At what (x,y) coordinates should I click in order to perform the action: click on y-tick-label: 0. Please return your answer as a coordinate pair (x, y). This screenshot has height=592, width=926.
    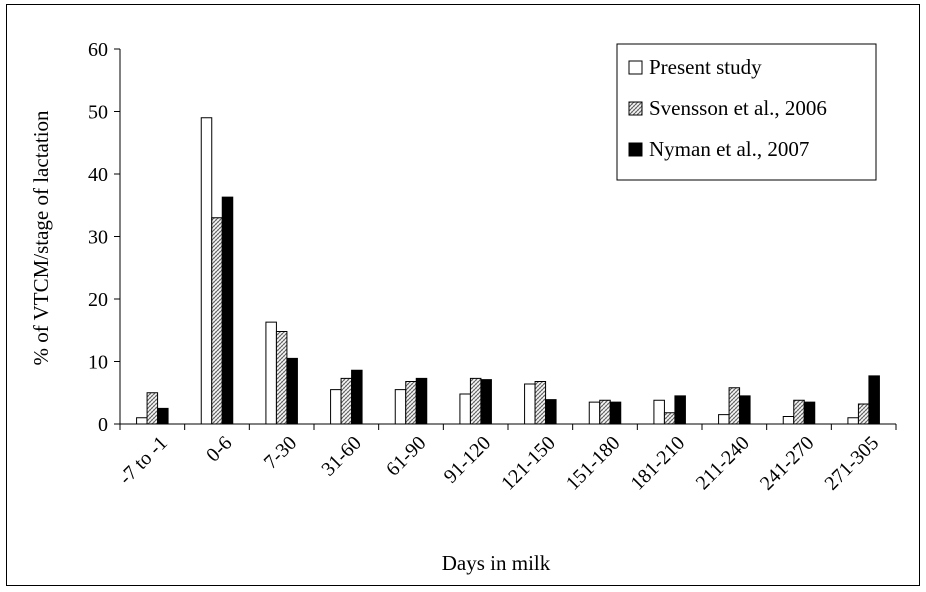
    Looking at the image, I should click on (103, 425).